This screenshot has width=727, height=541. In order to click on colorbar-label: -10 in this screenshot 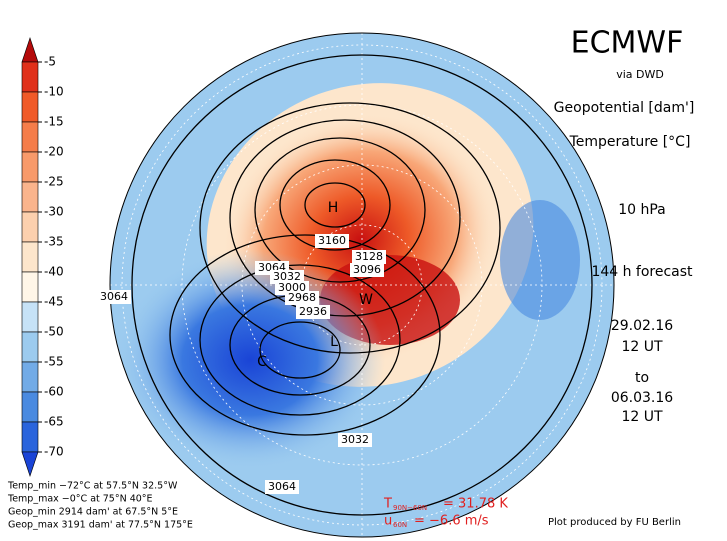, I will do `click(54, 92)`.